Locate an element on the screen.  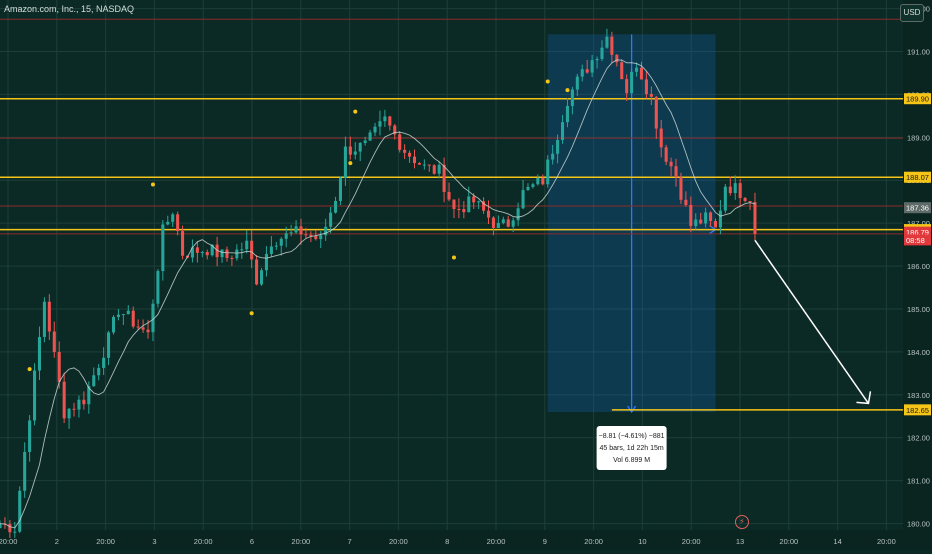
currency-button: USD is located at coordinates (912, 13).